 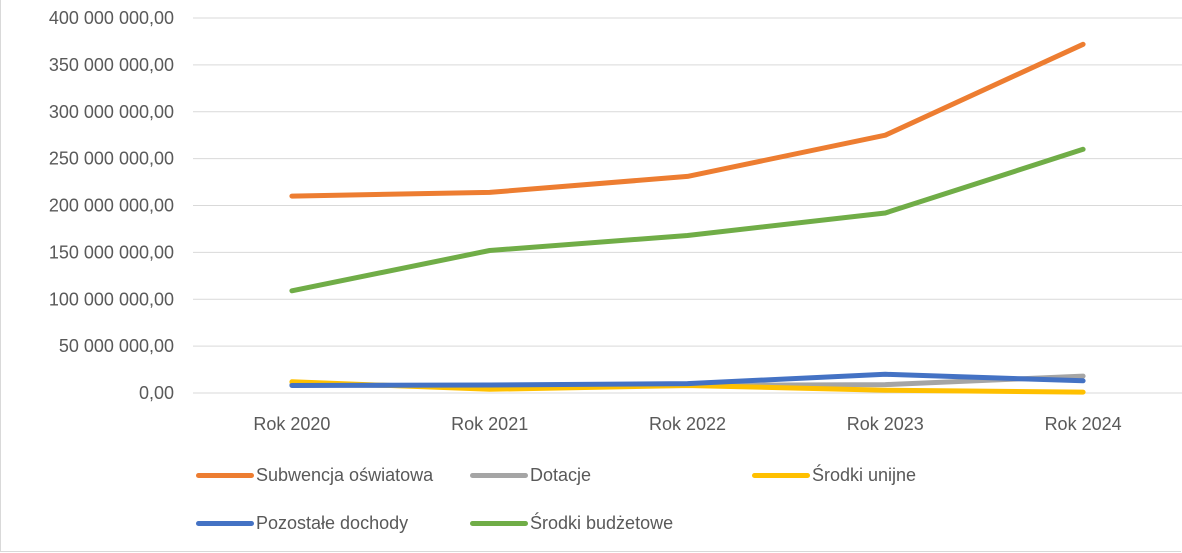 I want to click on x-axis-tick-labels: Rok 2020 Rok 2021 Rok 2022 Rok 2023 Rok 2024, so click(x=687, y=424).